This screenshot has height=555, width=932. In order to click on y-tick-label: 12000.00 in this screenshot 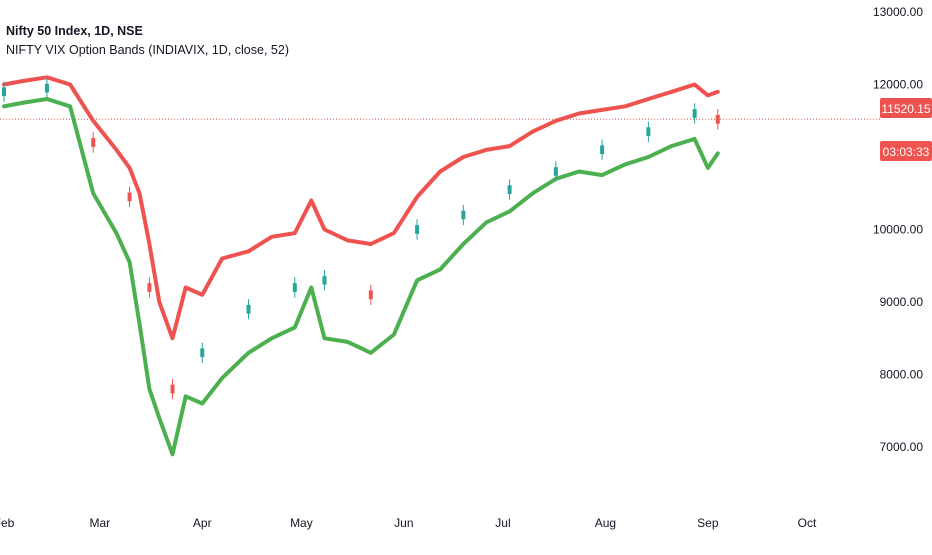, I will do `click(898, 85)`.